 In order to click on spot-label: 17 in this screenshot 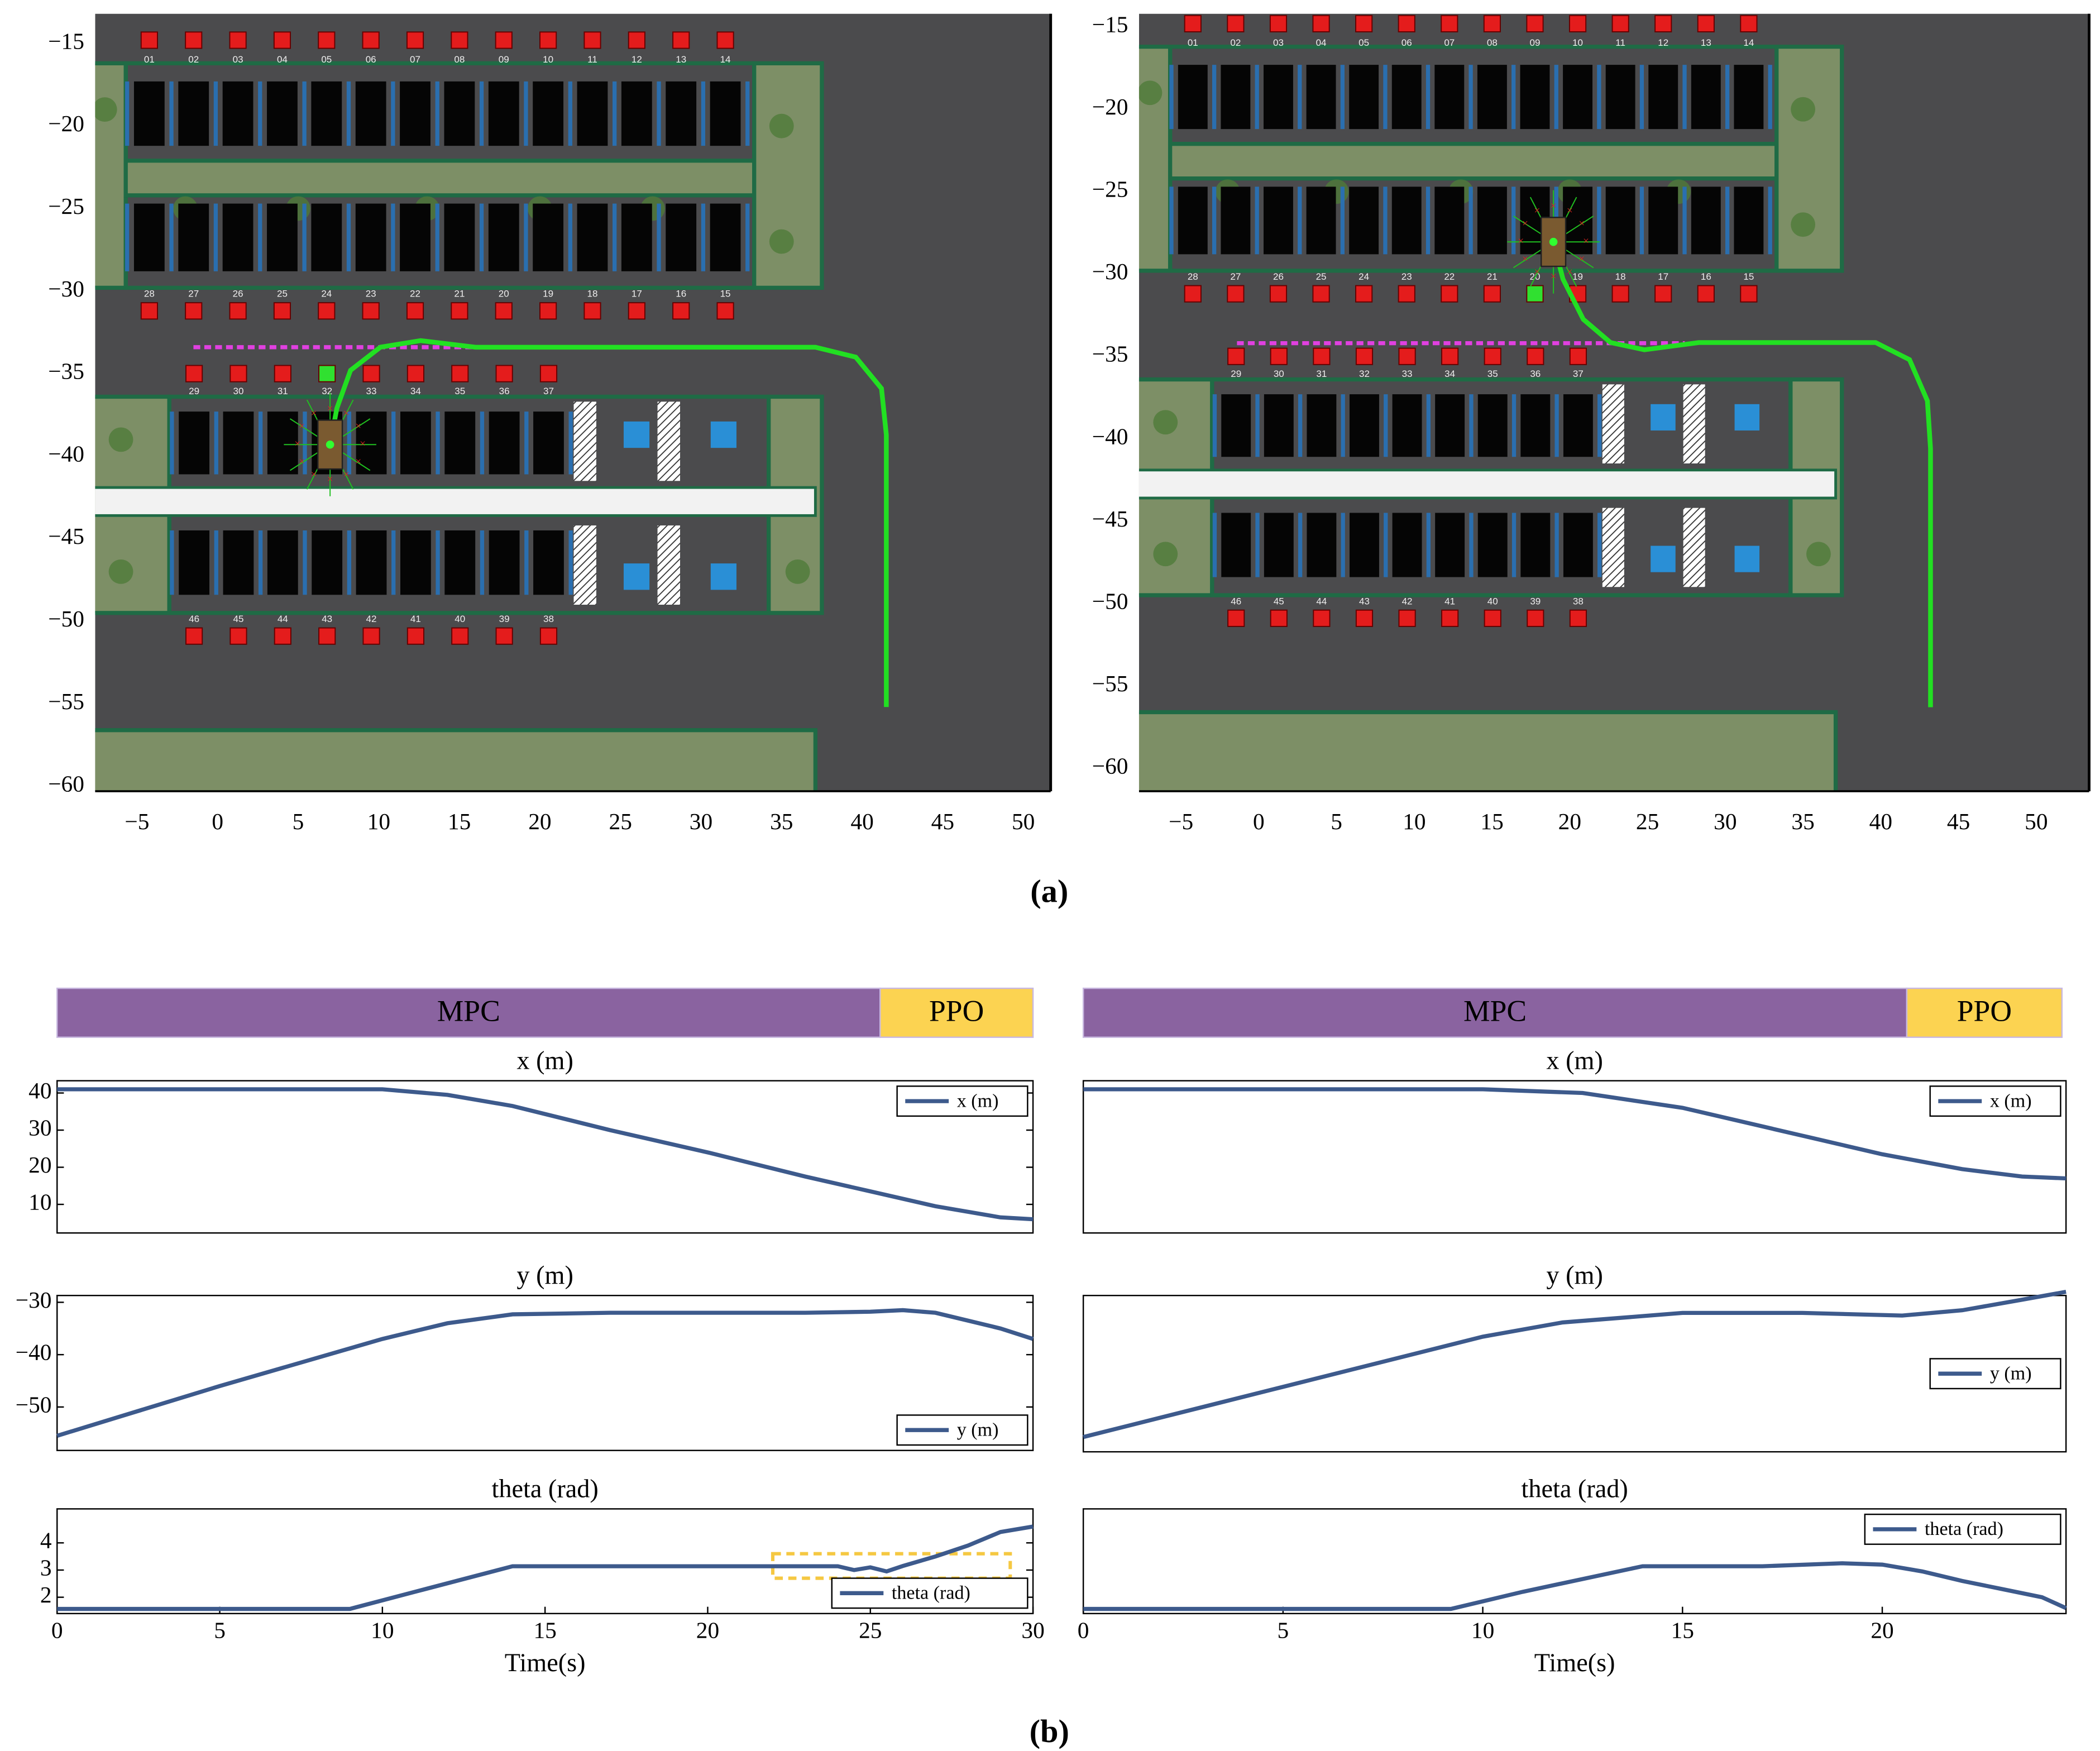, I will do `click(1663, 277)`.